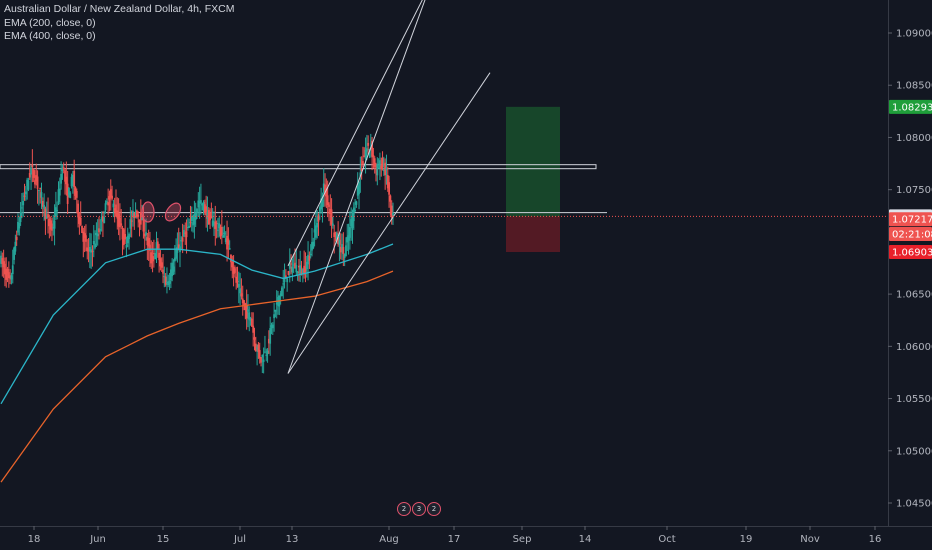  I want to click on price-tag, so click(910, 106).